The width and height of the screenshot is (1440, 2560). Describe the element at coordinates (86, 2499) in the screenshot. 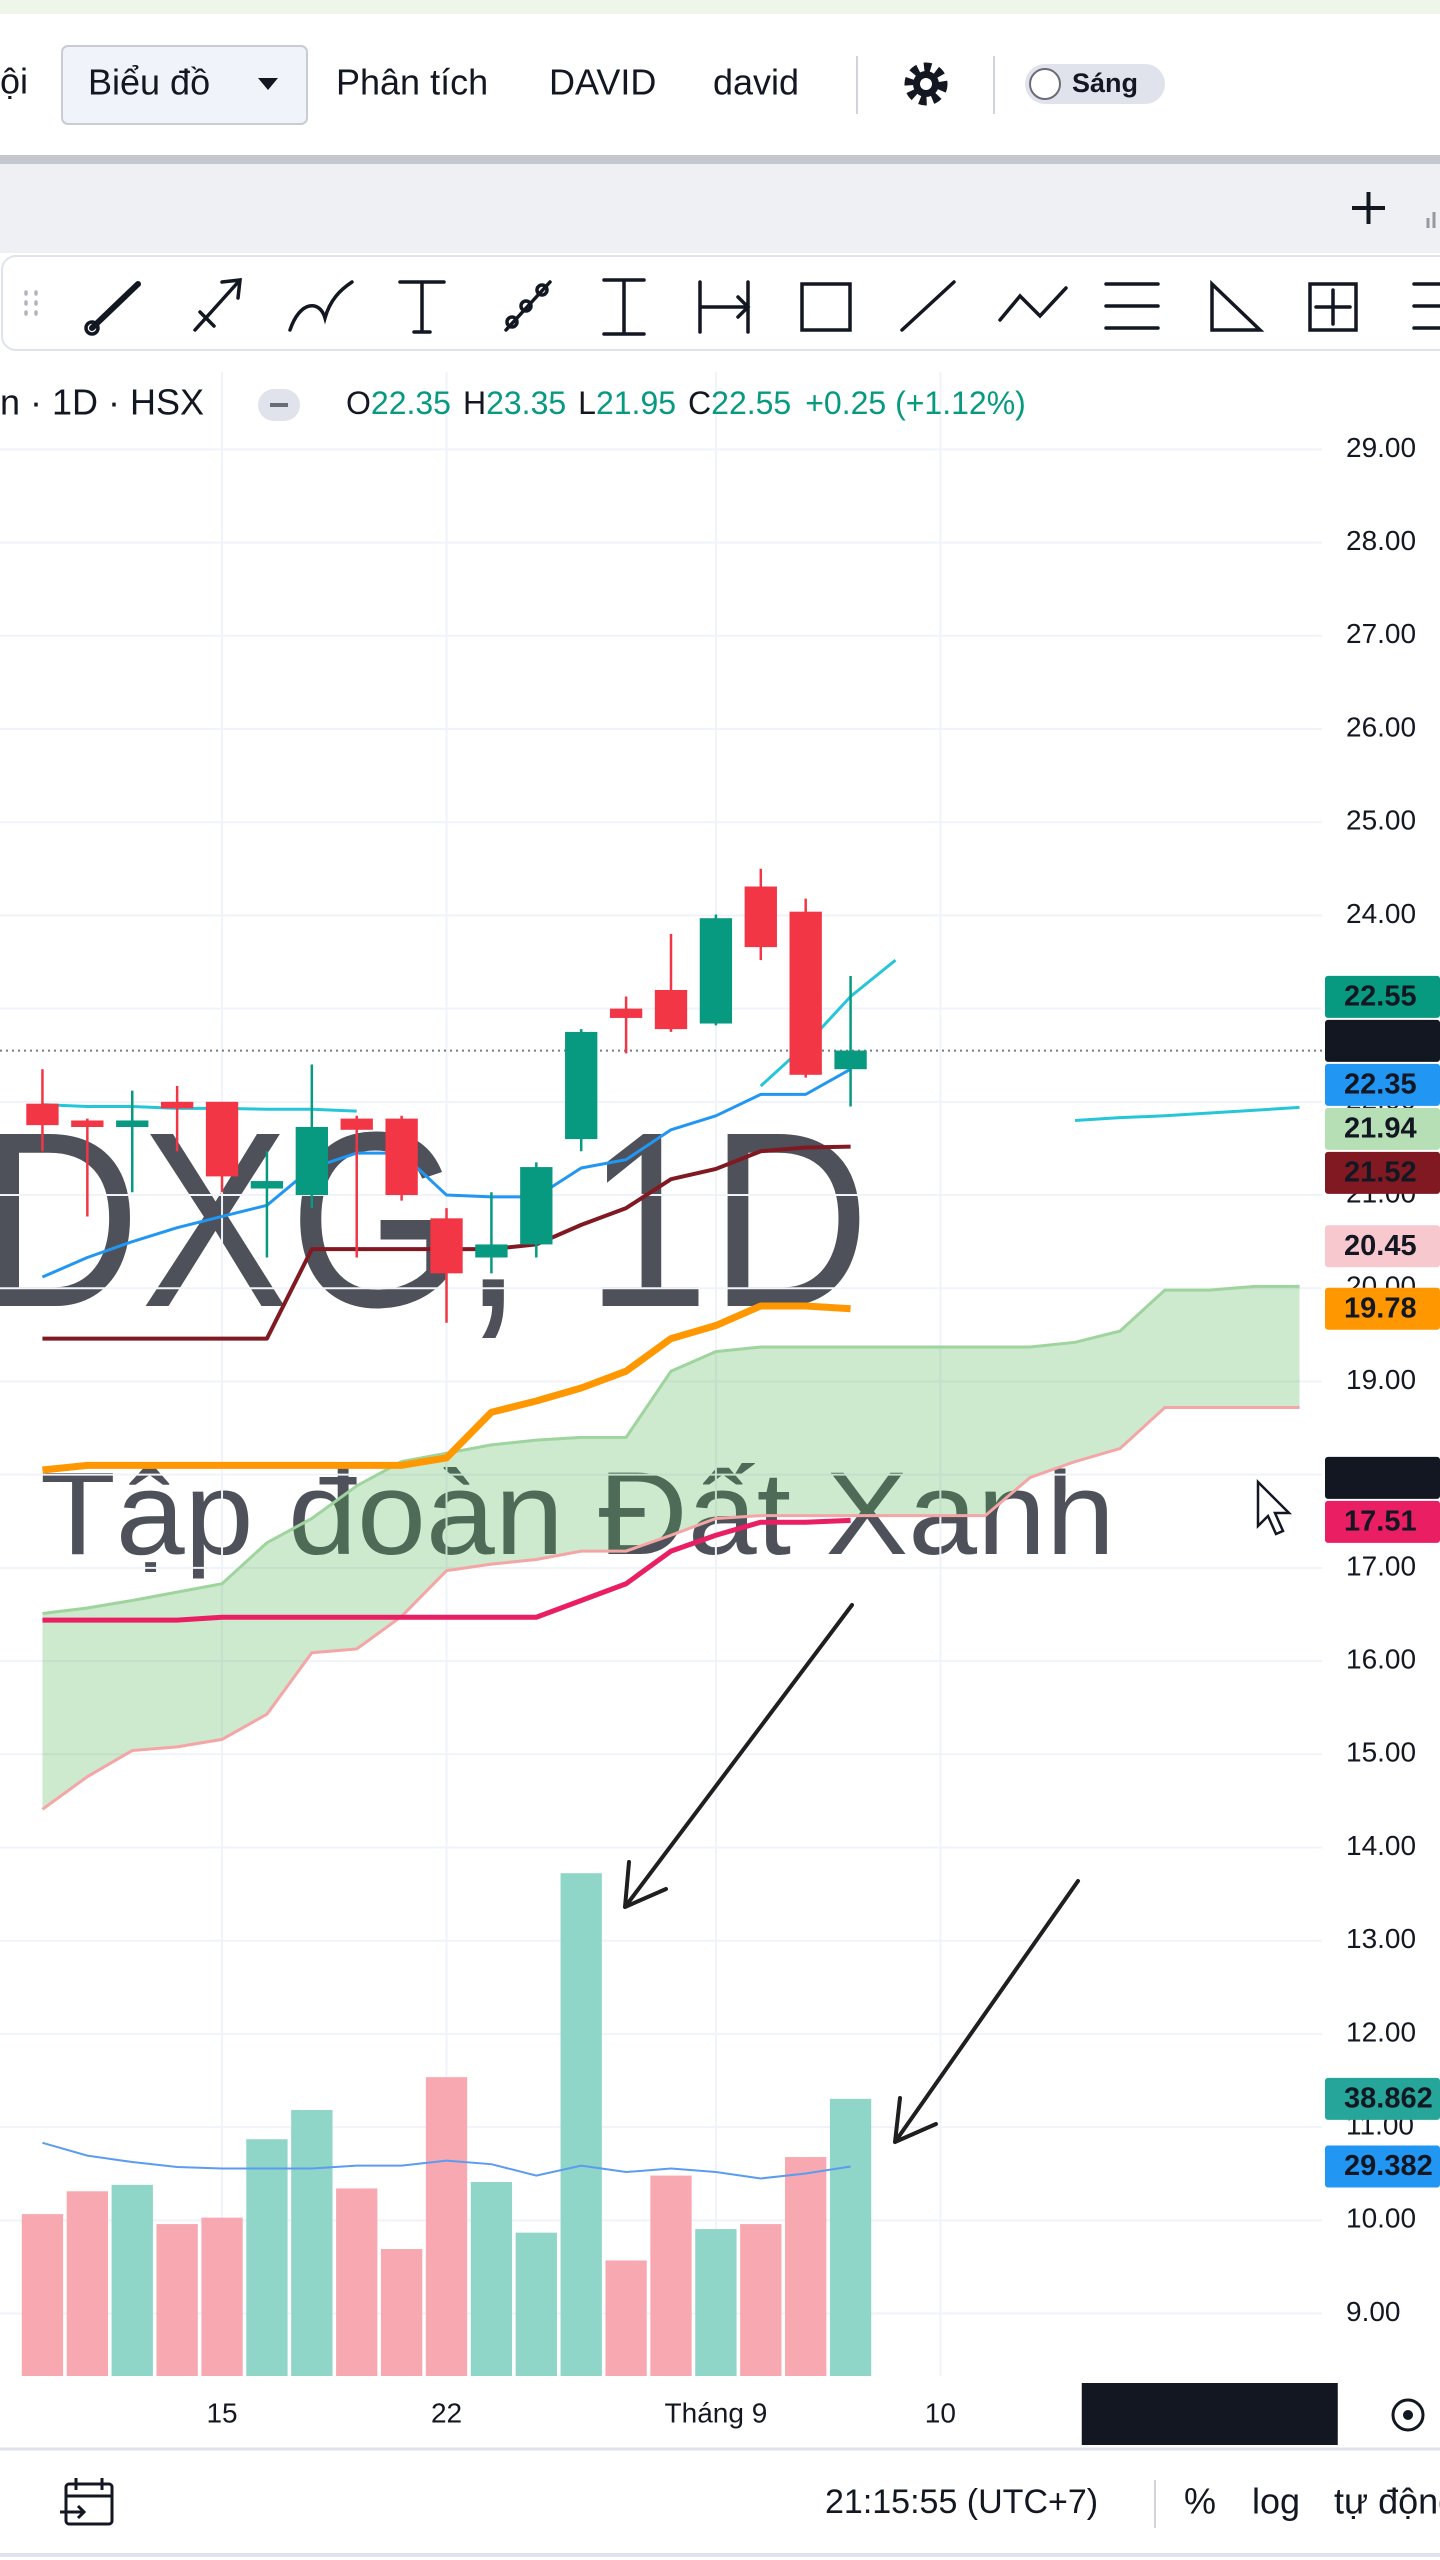

I see `calendar-details` at that location.